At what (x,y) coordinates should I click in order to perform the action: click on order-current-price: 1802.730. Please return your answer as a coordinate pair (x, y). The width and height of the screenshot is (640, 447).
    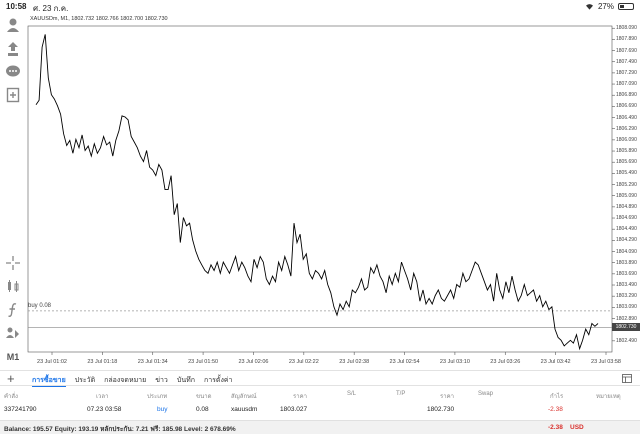
    Looking at the image, I should click on (441, 409).